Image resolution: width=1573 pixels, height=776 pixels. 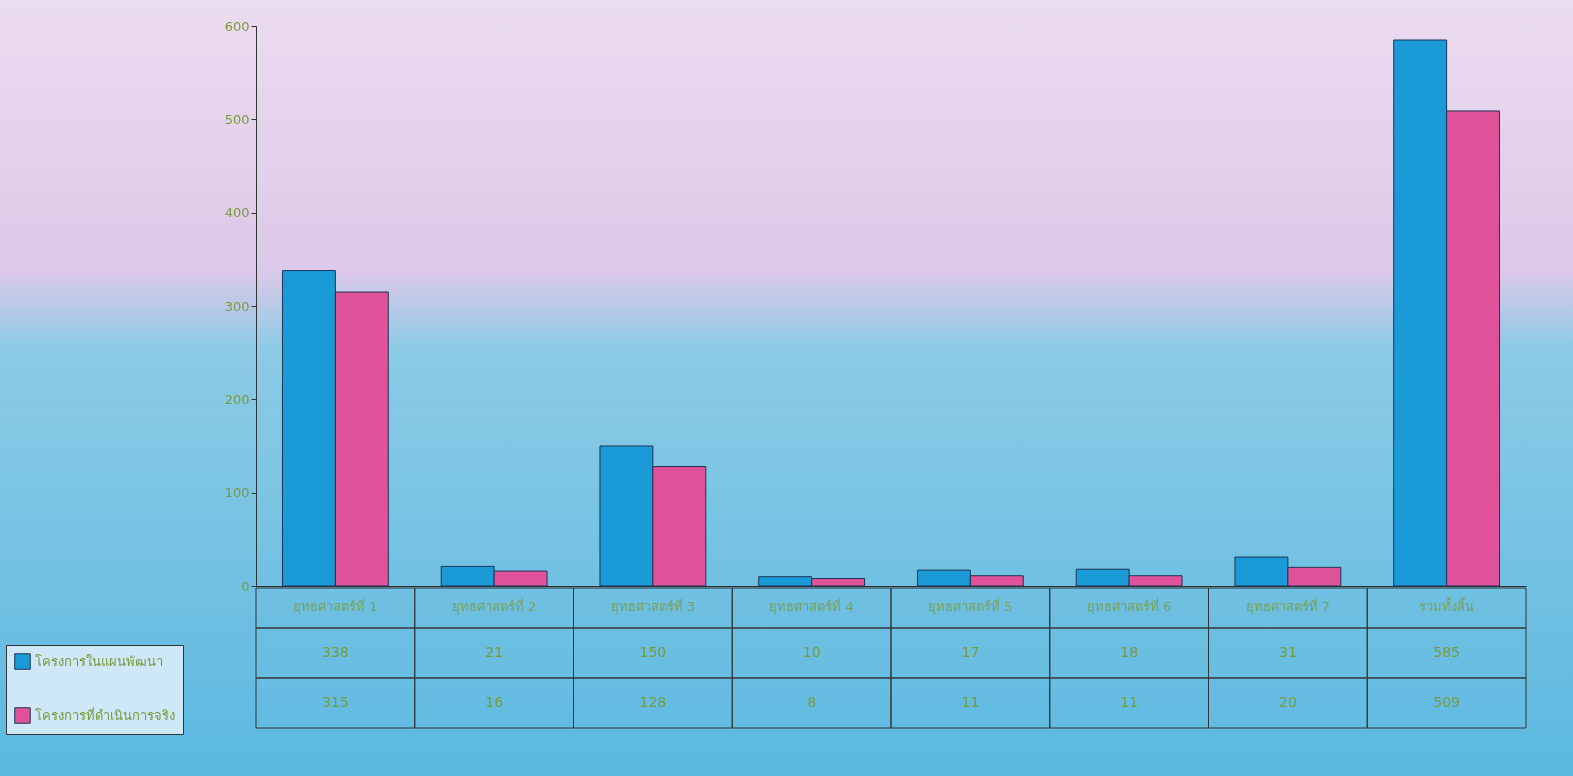 What do you see at coordinates (335, 606) in the screenshot?
I see `x-tick-label: ยุทธศาสตร์ที่ 1` at bounding box center [335, 606].